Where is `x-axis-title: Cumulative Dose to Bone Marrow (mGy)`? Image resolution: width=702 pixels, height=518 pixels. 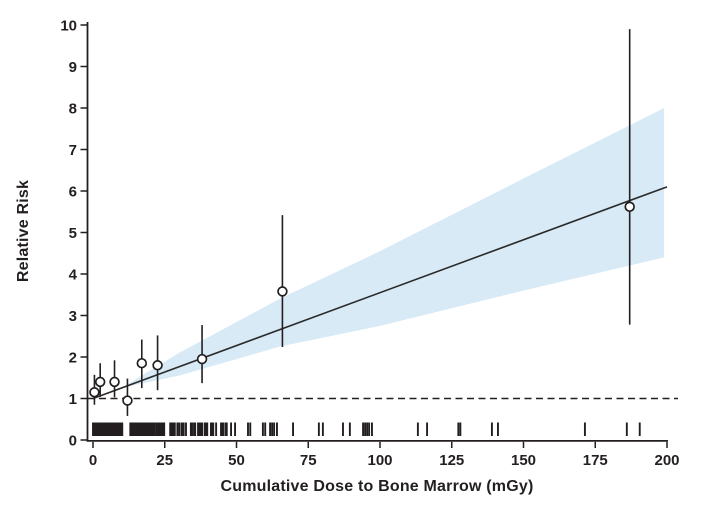
x-axis-title: Cumulative Dose to Bone Marrow (mGy) is located at coordinates (377, 486).